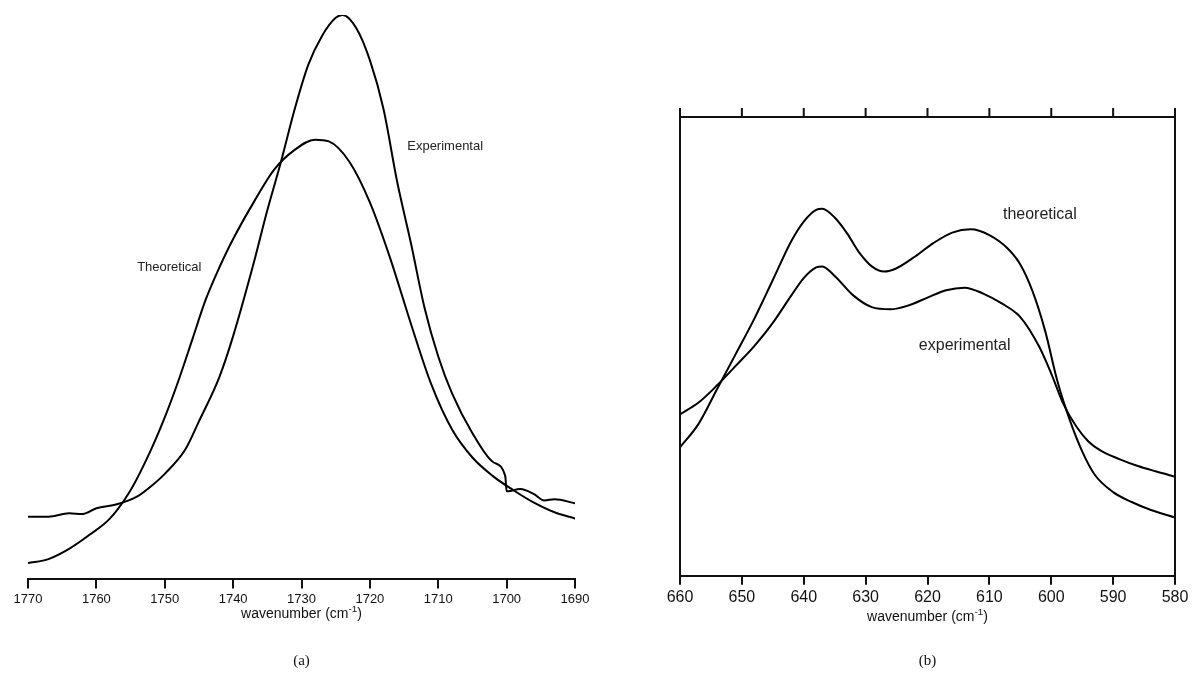 This screenshot has height=684, width=1193. What do you see at coordinates (989, 596) in the screenshot?
I see `x-tick-label: 610` at bounding box center [989, 596].